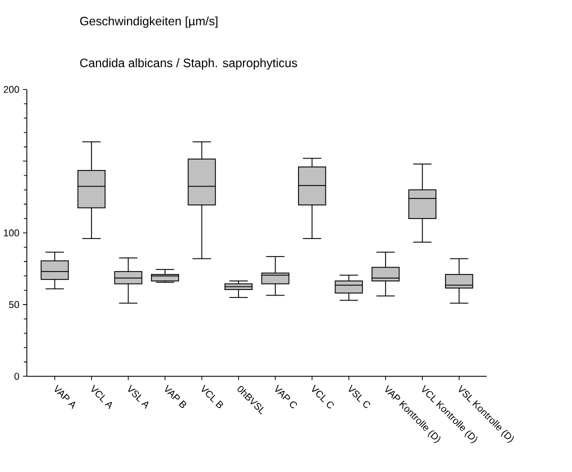 The image size is (572, 472). Describe the element at coordinates (286, 396) in the screenshot. I see `x-tick-label: VAP C` at that location.